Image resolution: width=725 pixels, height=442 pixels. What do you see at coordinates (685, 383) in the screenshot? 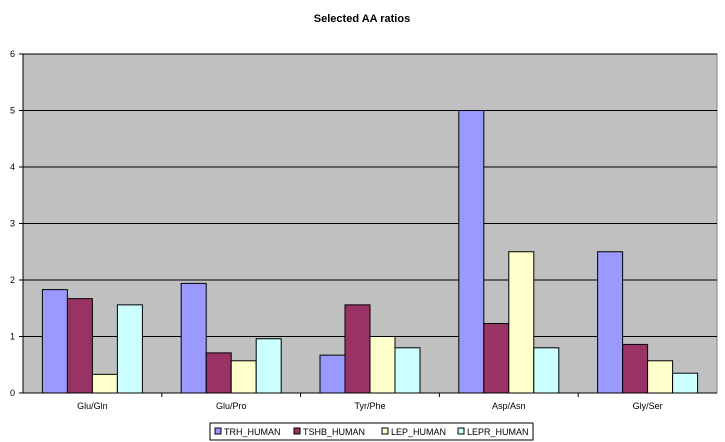
I see `bar-lepr-human-gly-ser` at bounding box center [685, 383].